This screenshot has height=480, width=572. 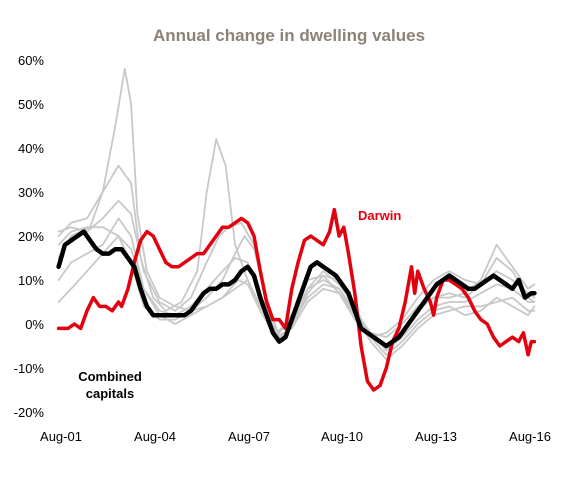 I want to click on y-tick-label: 50%, so click(x=31, y=104).